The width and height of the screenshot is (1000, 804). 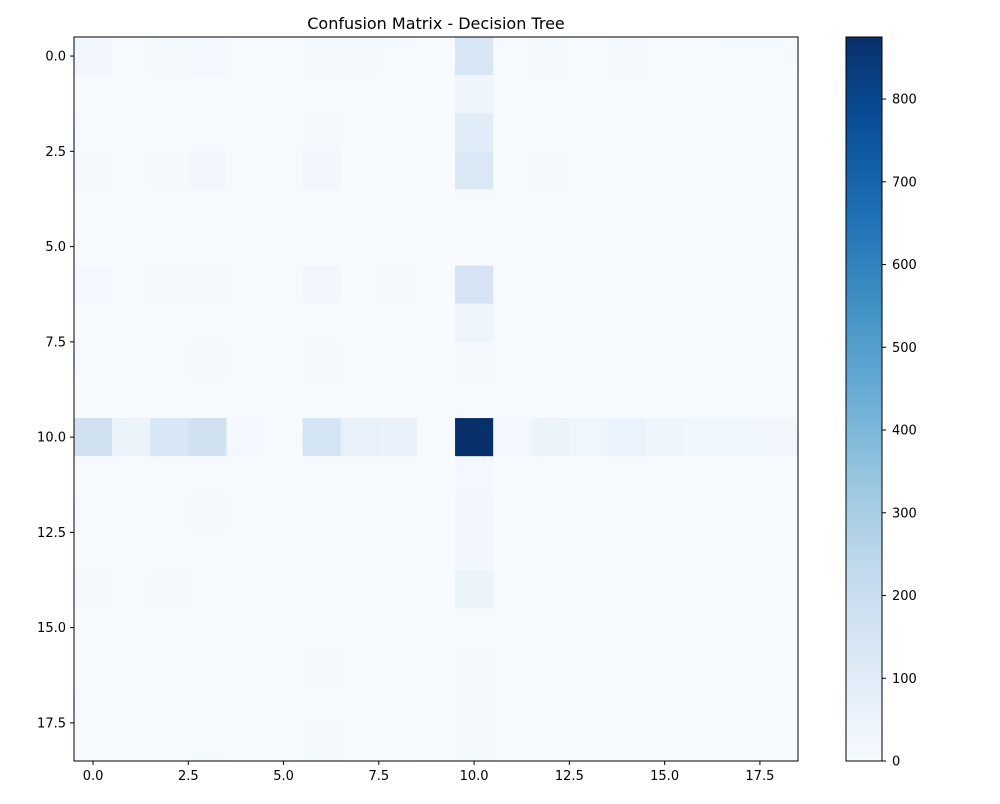 What do you see at coordinates (55, 152) in the screenshot?
I see `y-tick-label: 2.5` at bounding box center [55, 152].